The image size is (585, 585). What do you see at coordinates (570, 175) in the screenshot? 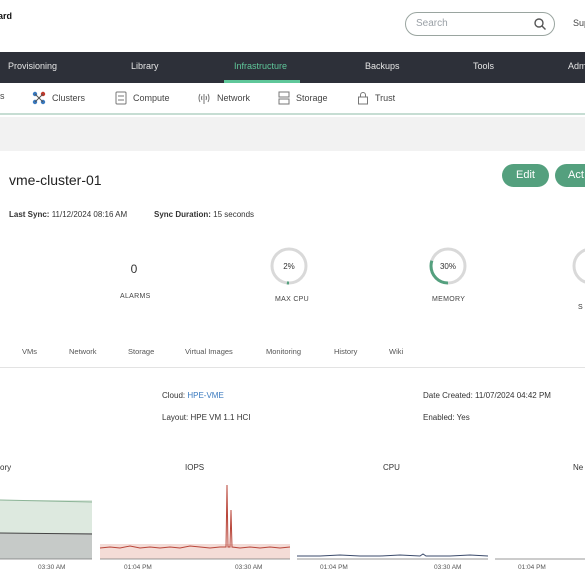
I see `actions-button: Act` at bounding box center [570, 175].